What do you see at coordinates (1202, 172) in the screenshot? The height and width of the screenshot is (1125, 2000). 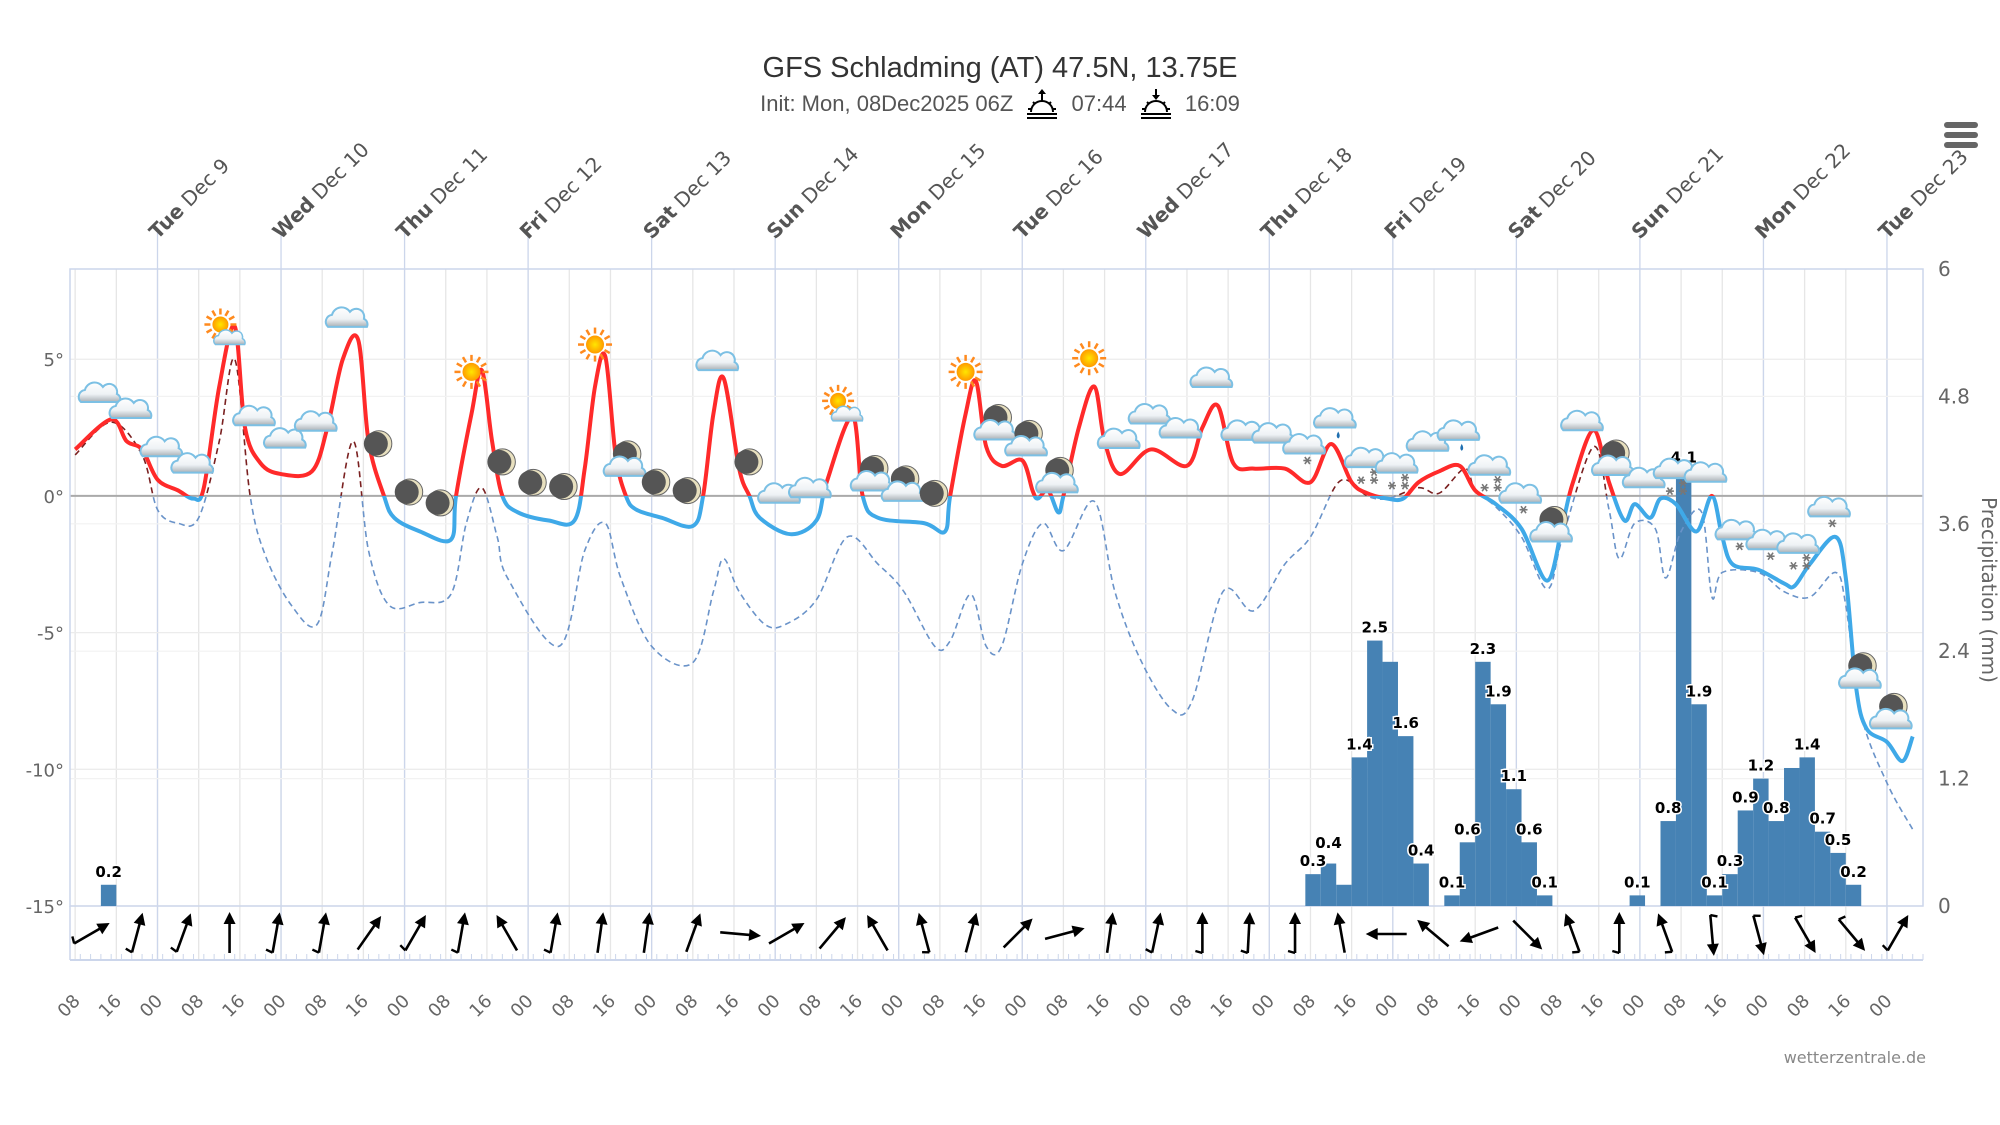 I see `day-date: Dec 17` at bounding box center [1202, 172].